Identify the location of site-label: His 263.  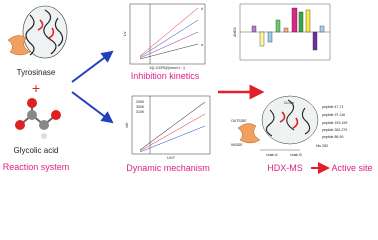
(322, 146).